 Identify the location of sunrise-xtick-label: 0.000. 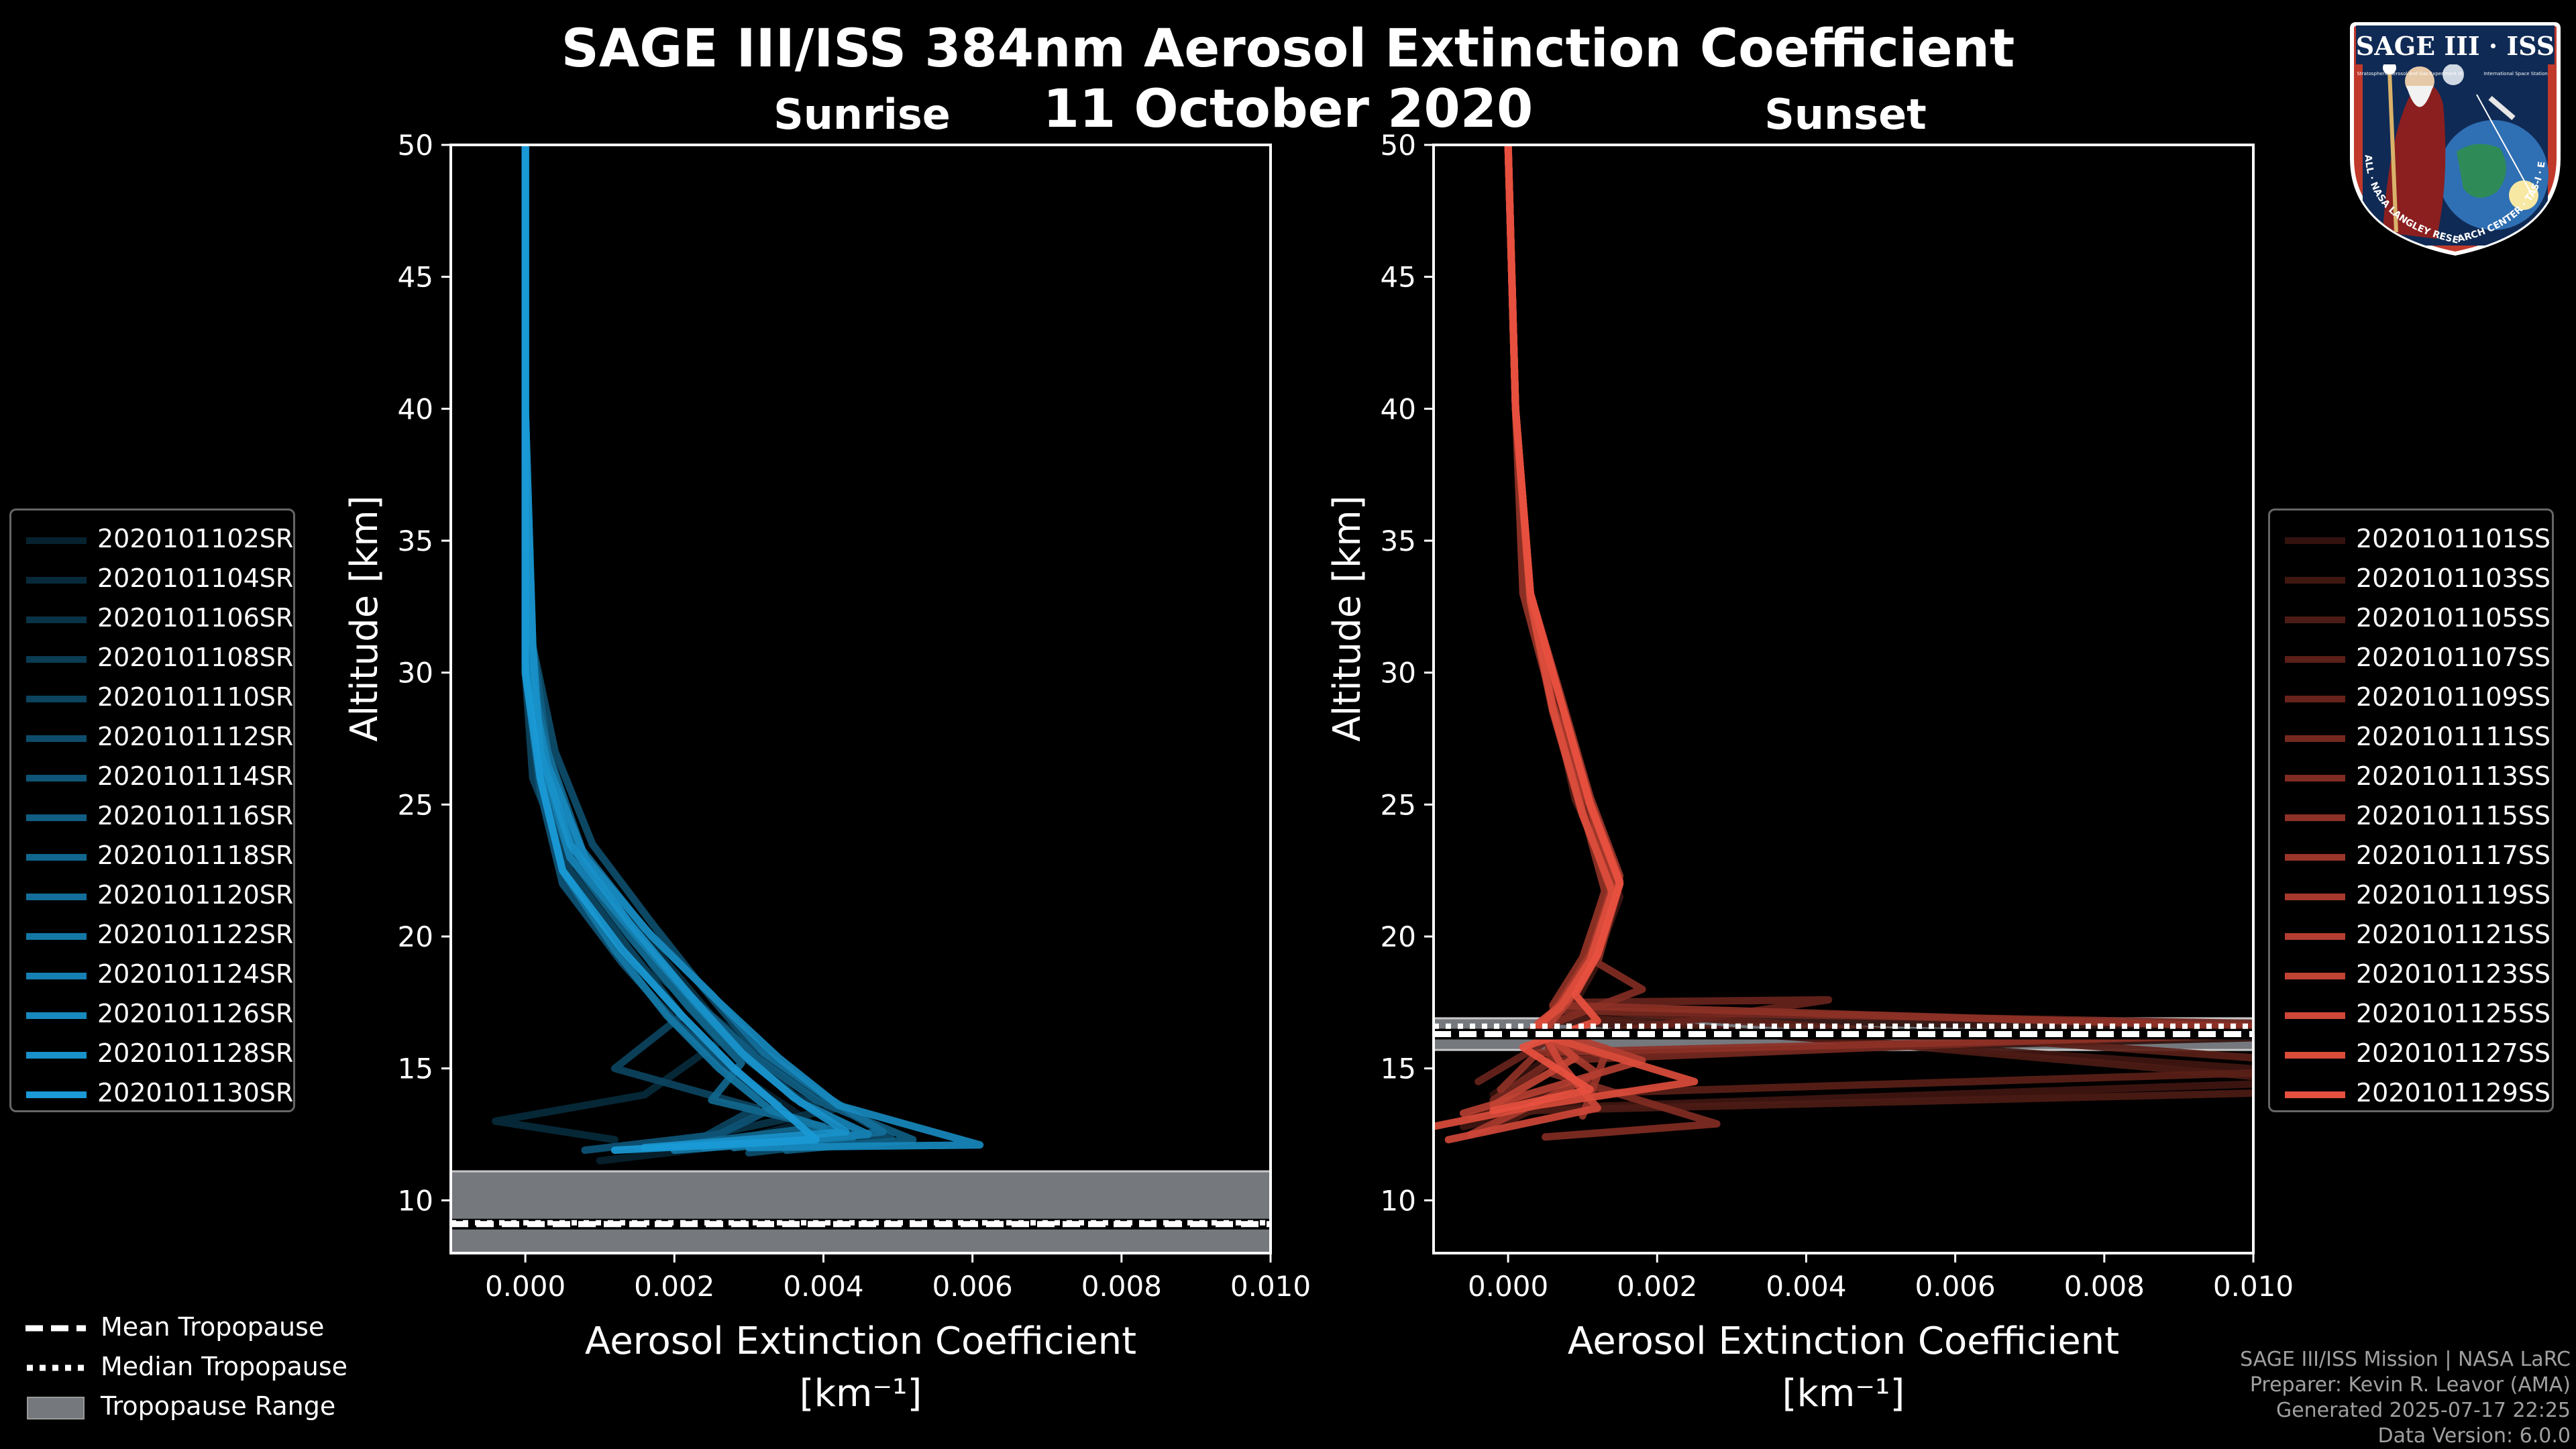
(525, 1286).